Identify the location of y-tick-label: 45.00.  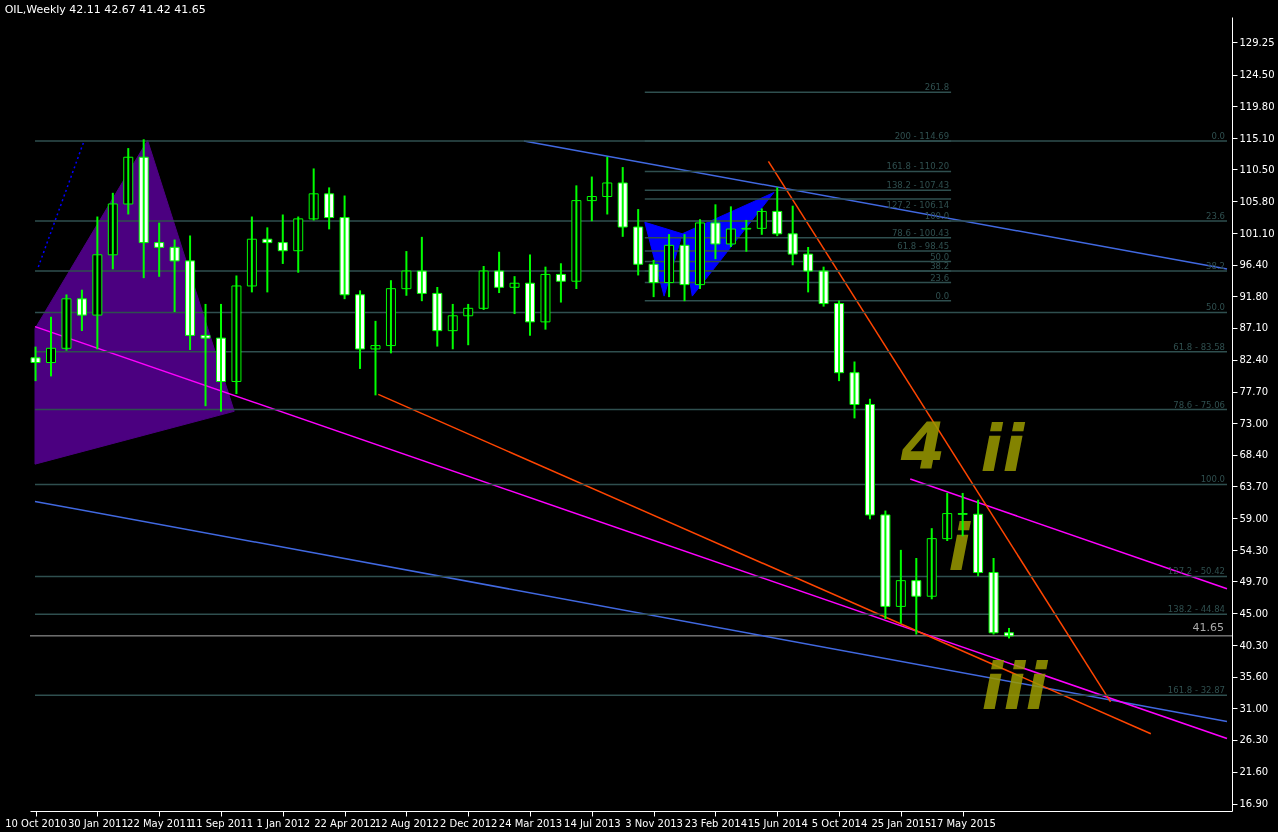
(1254, 613).